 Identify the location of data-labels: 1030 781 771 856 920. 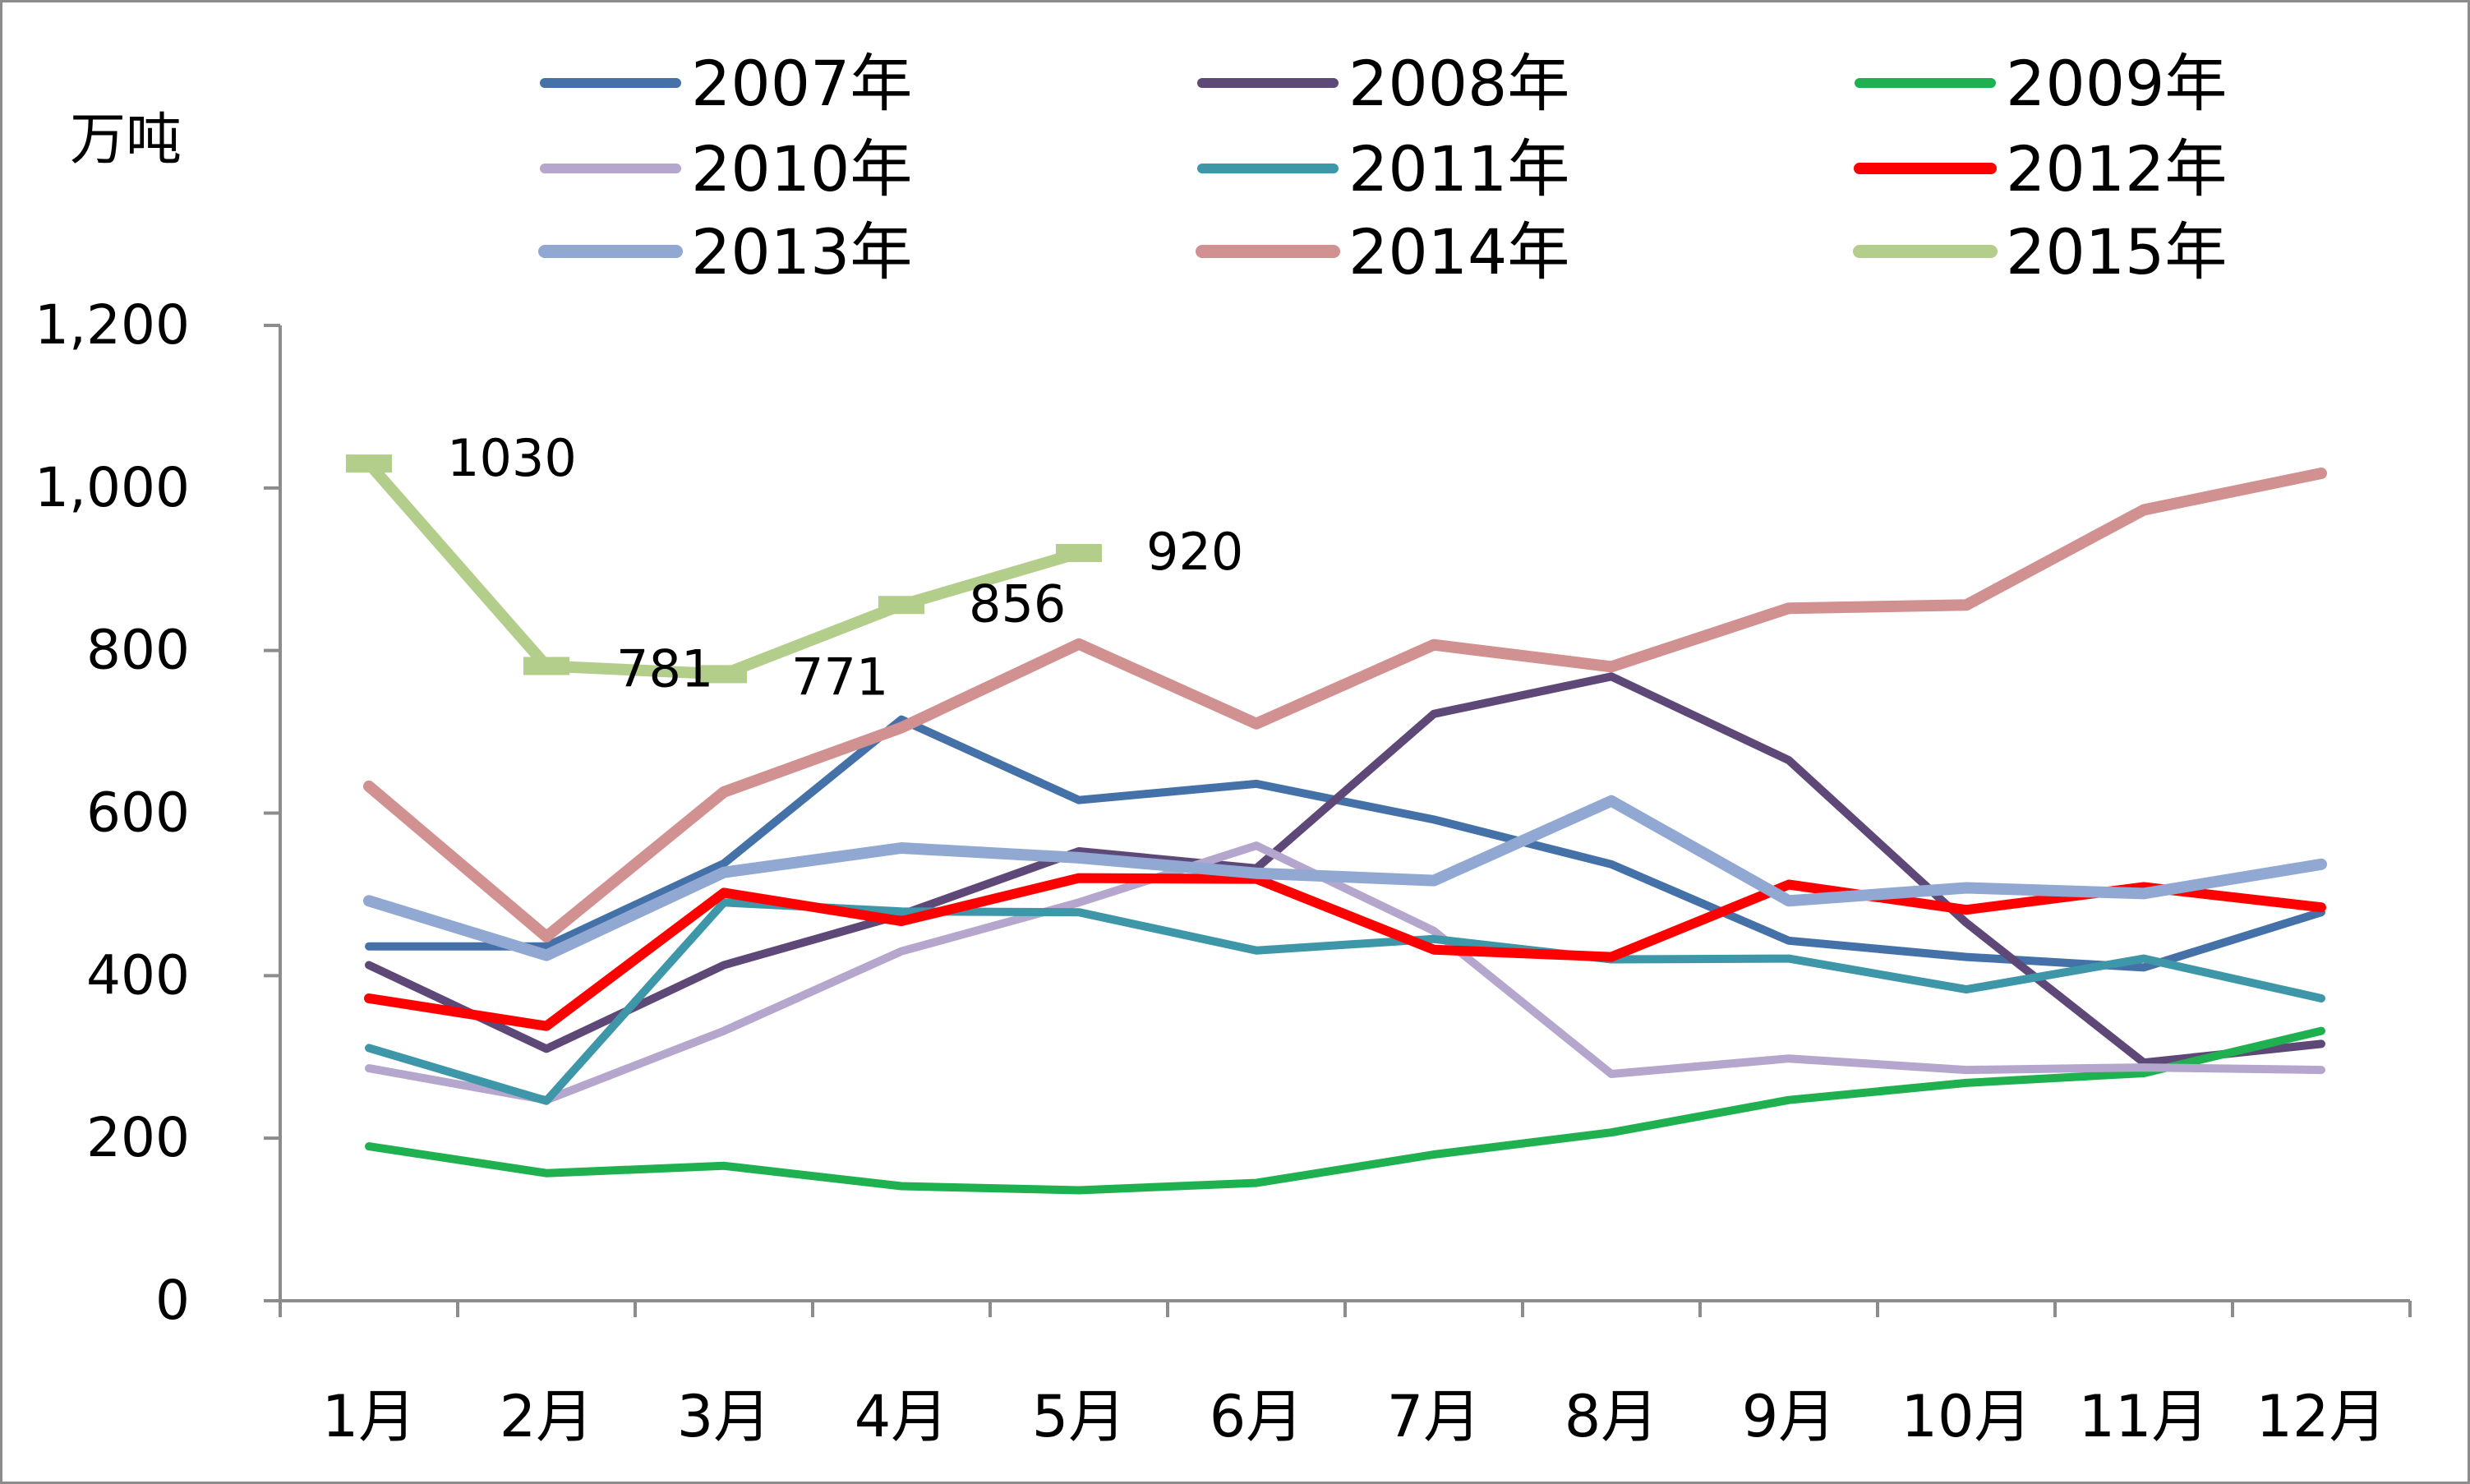
(845, 568).